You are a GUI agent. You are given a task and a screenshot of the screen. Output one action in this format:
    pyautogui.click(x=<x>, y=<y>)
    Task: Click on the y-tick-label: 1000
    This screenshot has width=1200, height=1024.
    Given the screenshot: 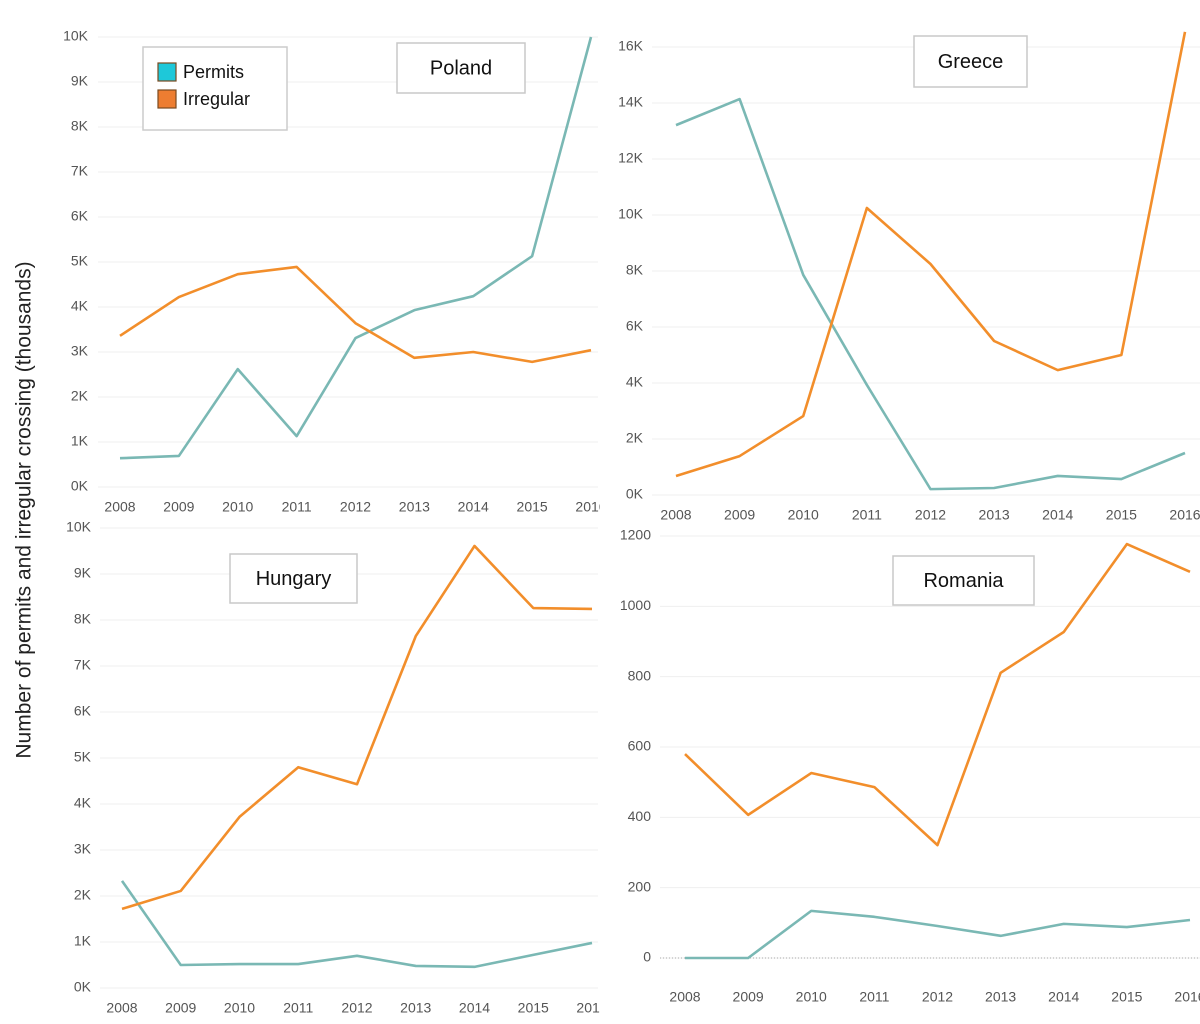 What is the action you would take?
    pyautogui.click(x=635, y=605)
    